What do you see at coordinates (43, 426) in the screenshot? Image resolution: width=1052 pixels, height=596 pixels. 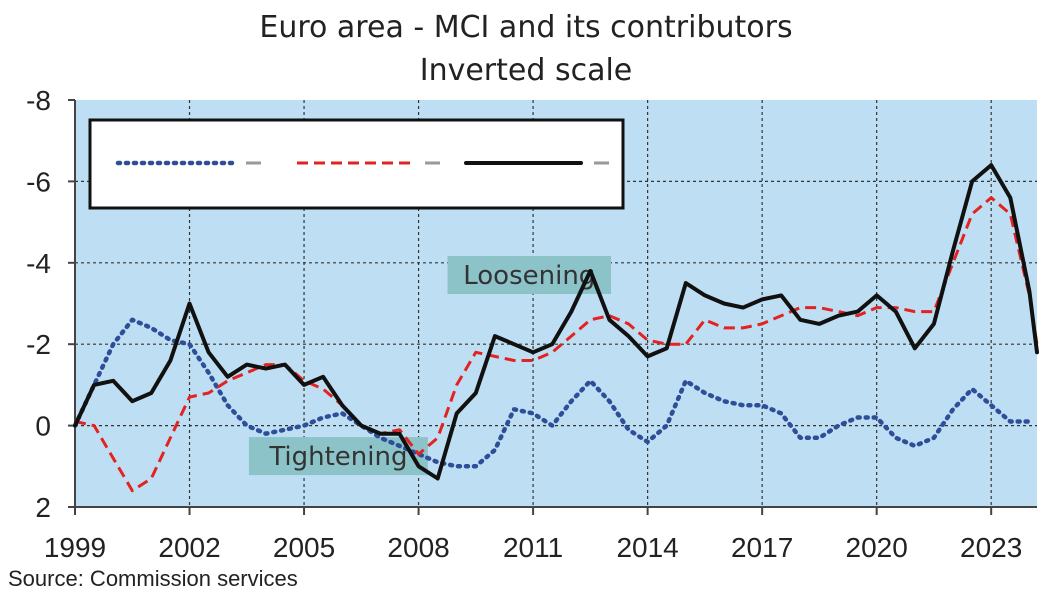 I see `y-tick-label: 0` at bounding box center [43, 426].